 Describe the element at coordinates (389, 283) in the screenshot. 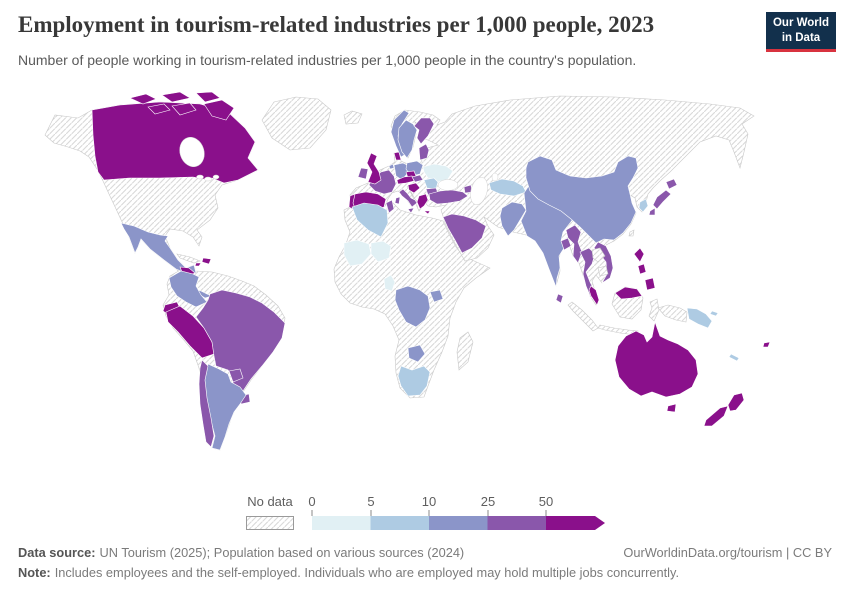

I see `country-cameroon` at that location.